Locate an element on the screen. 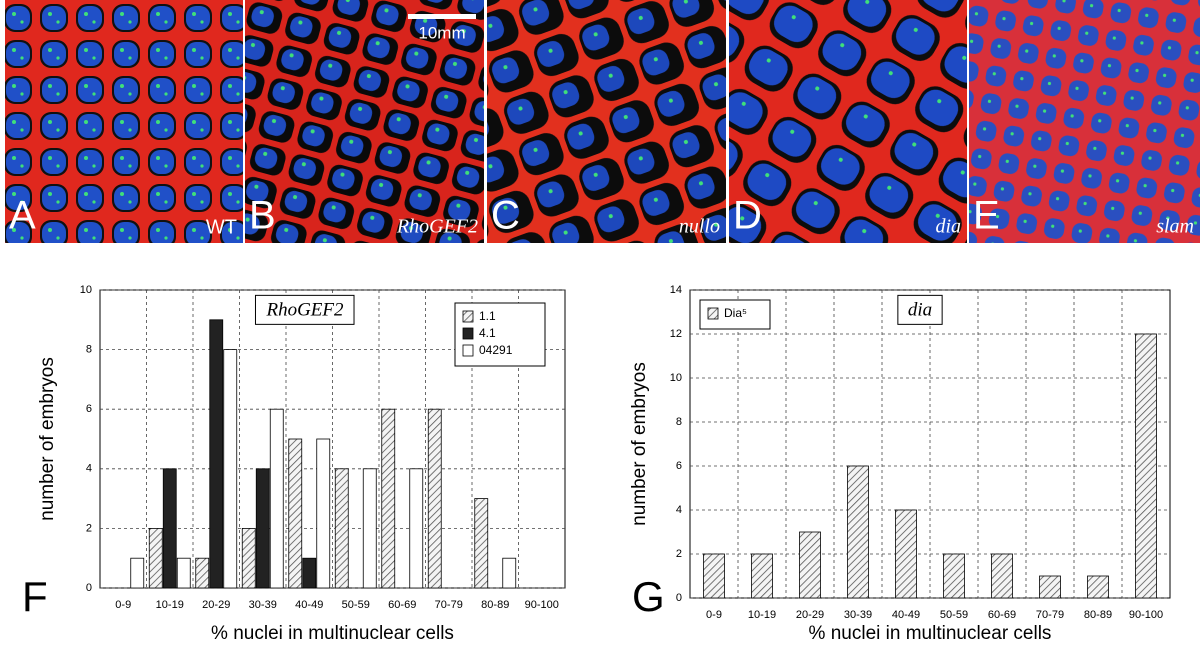 This screenshot has height=650, width=1203. panel-letter: A is located at coordinates (22, 216).